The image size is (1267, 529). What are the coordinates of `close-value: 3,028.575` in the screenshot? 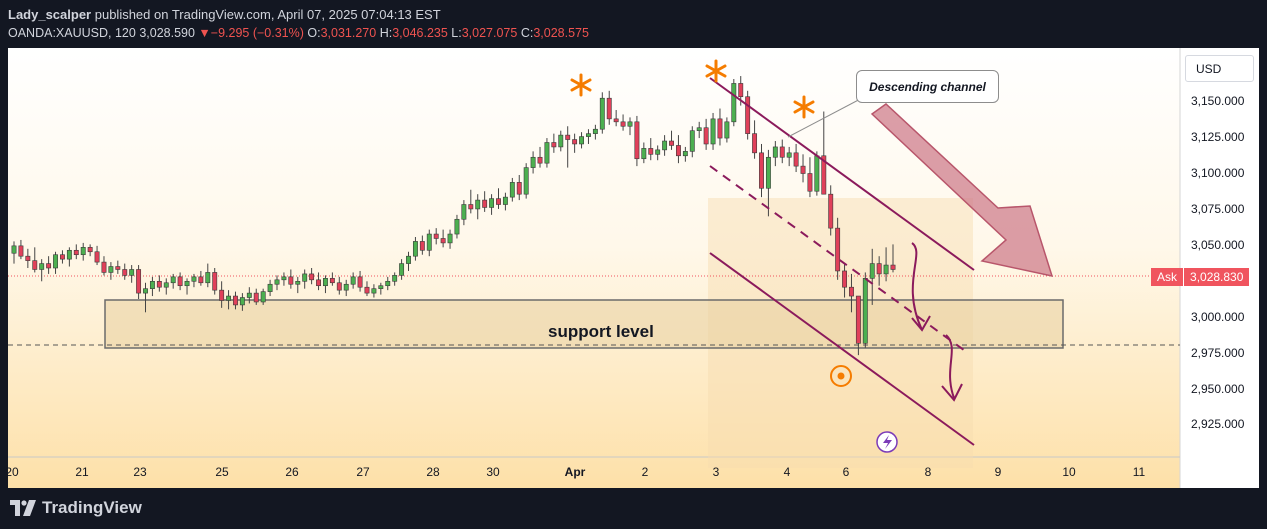 It's located at (561, 33).